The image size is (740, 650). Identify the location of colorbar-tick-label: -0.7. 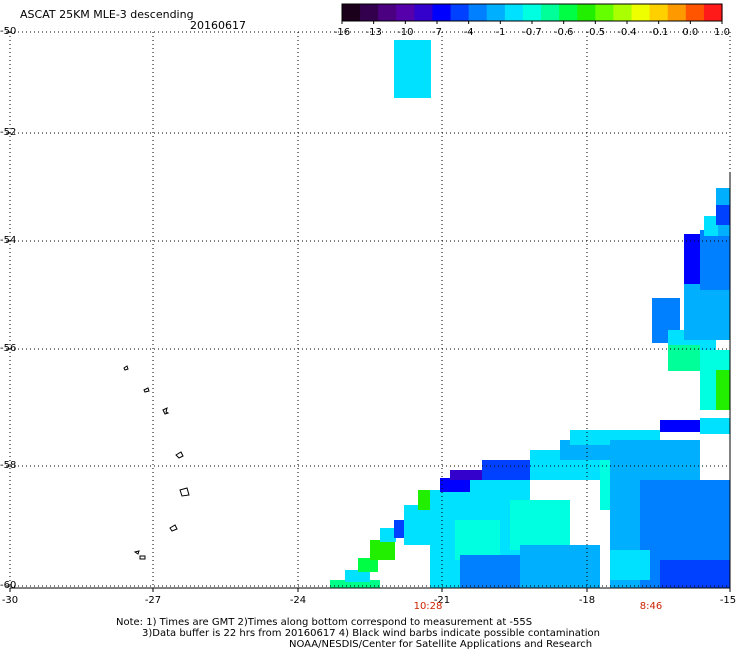
(532, 32).